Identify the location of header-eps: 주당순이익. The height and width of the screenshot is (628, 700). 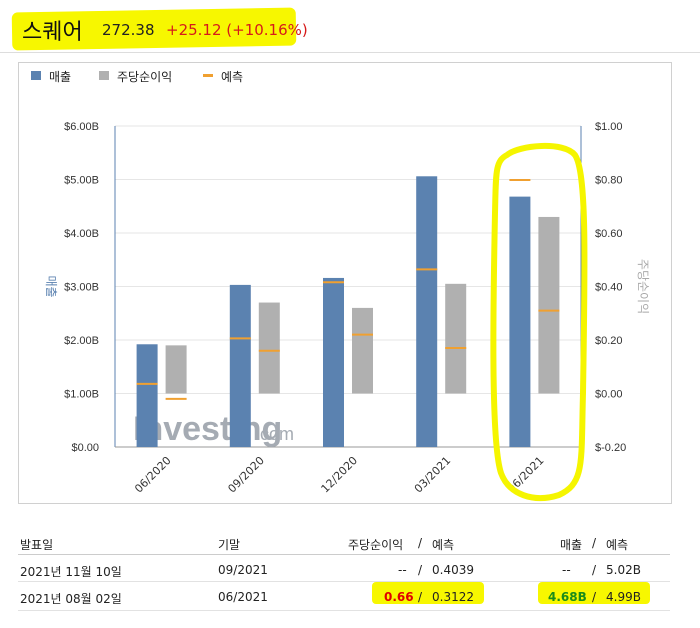
(376, 545).